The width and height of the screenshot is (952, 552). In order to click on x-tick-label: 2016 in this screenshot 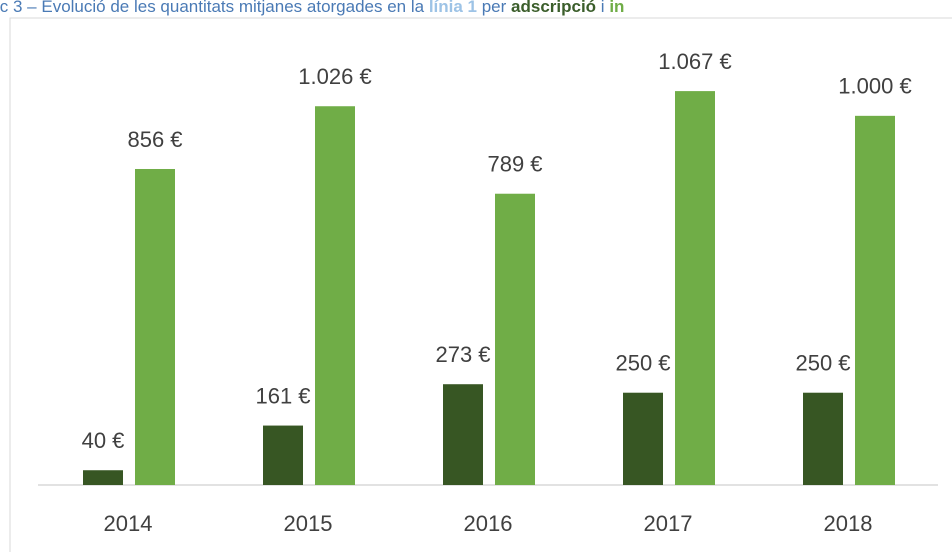, I will do `click(488, 523)`.